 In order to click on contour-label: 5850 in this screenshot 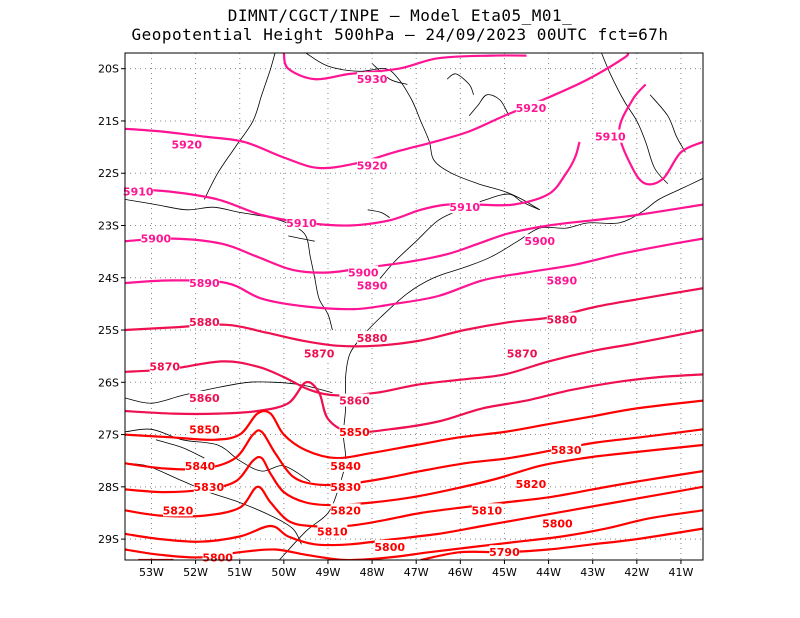, I will do `click(354, 432)`.